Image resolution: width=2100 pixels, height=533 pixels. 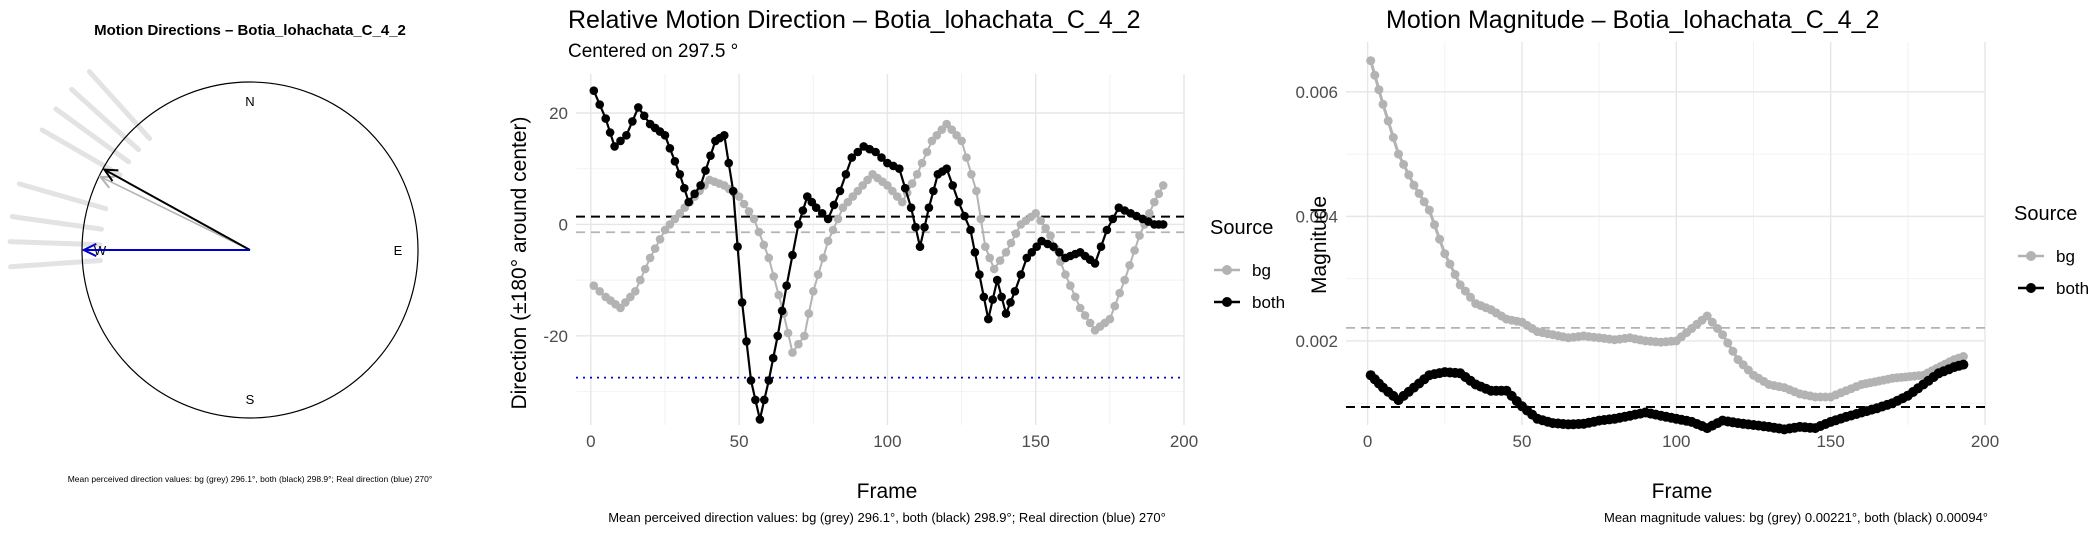 I want to click on x-tick-label: 200, so click(x=1184, y=441).